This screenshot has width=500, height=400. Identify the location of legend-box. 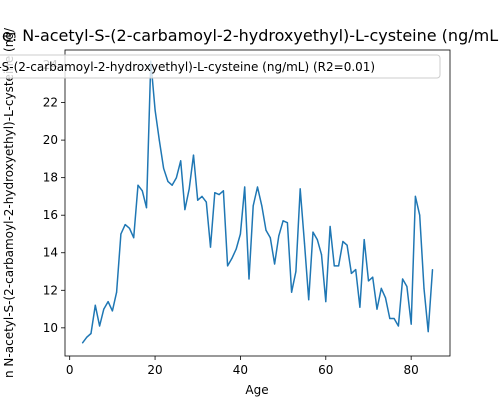
(220, 66).